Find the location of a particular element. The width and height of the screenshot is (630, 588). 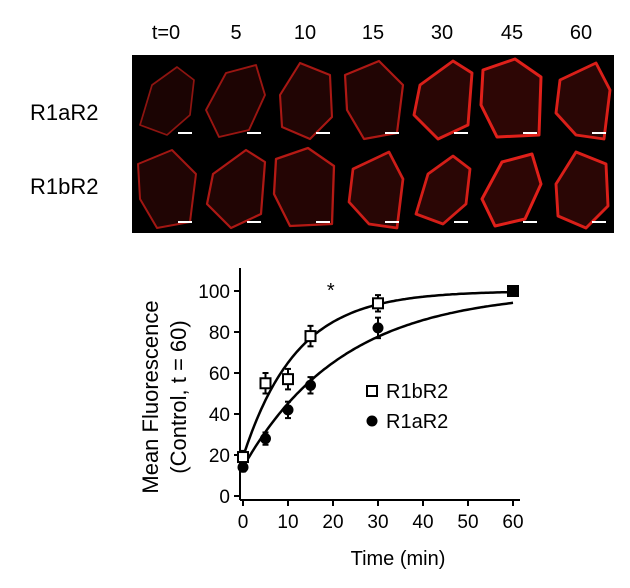

x-tick-label: 60 is located at coordinates (512, 522).